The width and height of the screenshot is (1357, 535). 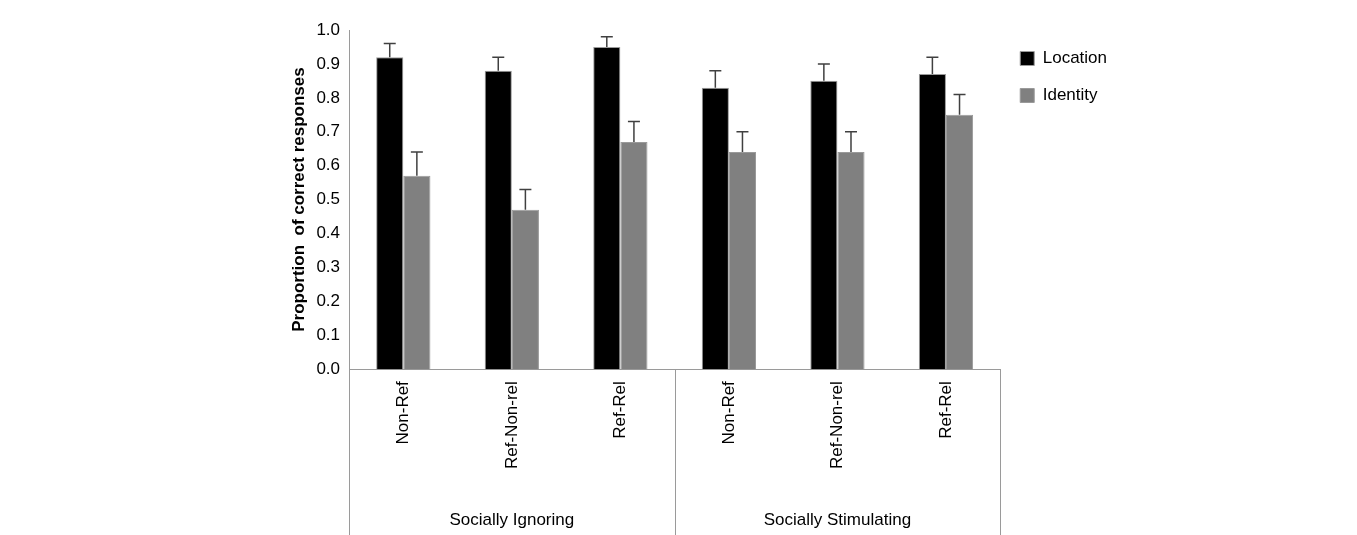 What do you see at coordinates (512, 519) in the screenshot?
I see `text: Socially Ignoring` at bounding box center [512, 519].